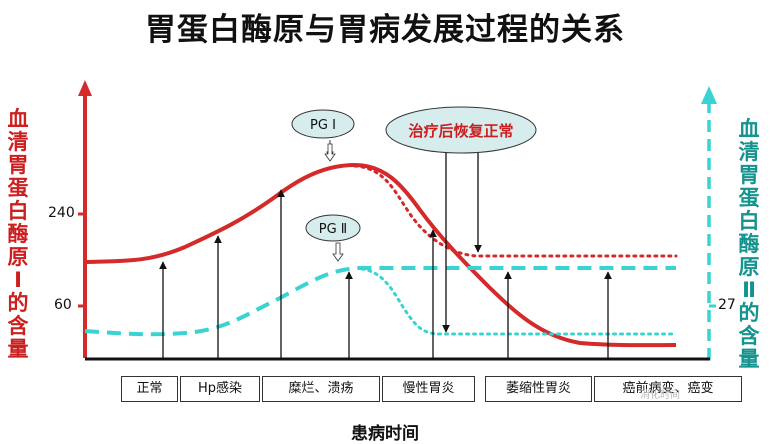  Describe the element at coordinates (63, 305) in the screenshot. I see `left-tick-60: 60` at that location.